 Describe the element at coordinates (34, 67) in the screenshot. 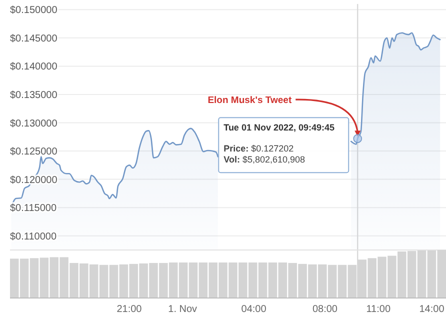

I see `y-tick-label: $0.140000` at that location.